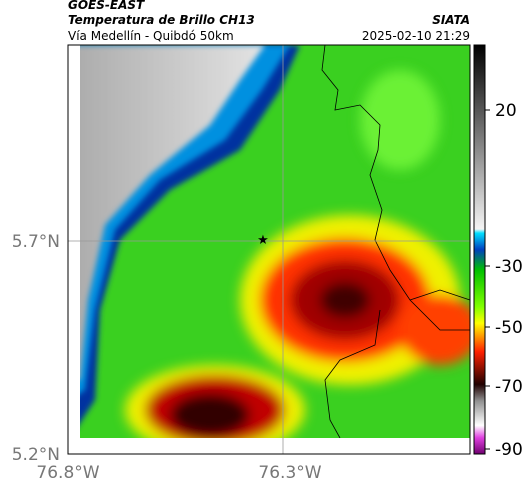  Describe the element at coordinates (263, 240) in the screenshot. I see `location-marker: ★` at that location.